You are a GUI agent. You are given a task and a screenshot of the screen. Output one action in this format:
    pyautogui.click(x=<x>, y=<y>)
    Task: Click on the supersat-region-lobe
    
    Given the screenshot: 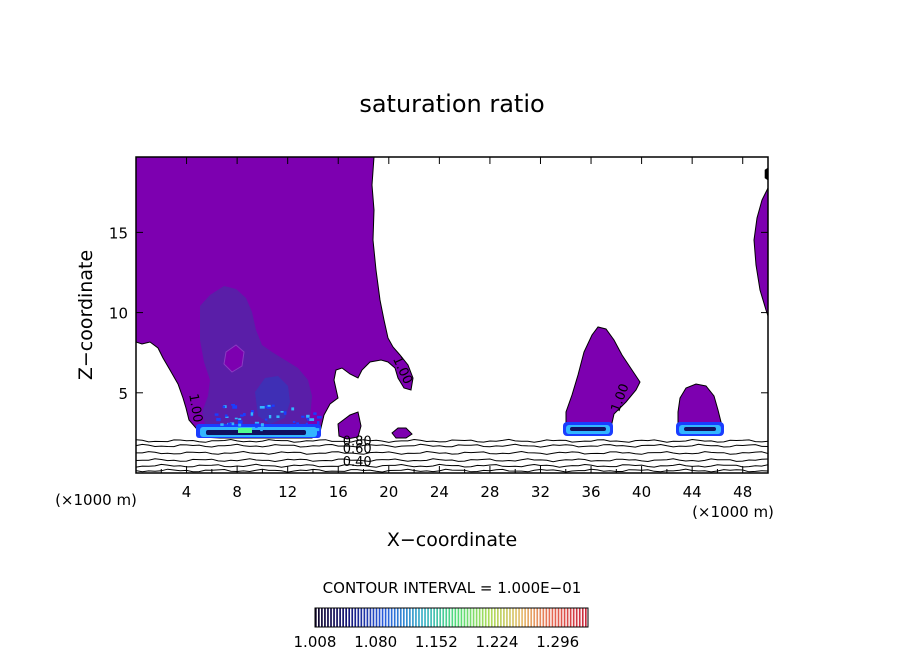 What is the action you would take?
    pyautogui.click(x=349, y=425)
    